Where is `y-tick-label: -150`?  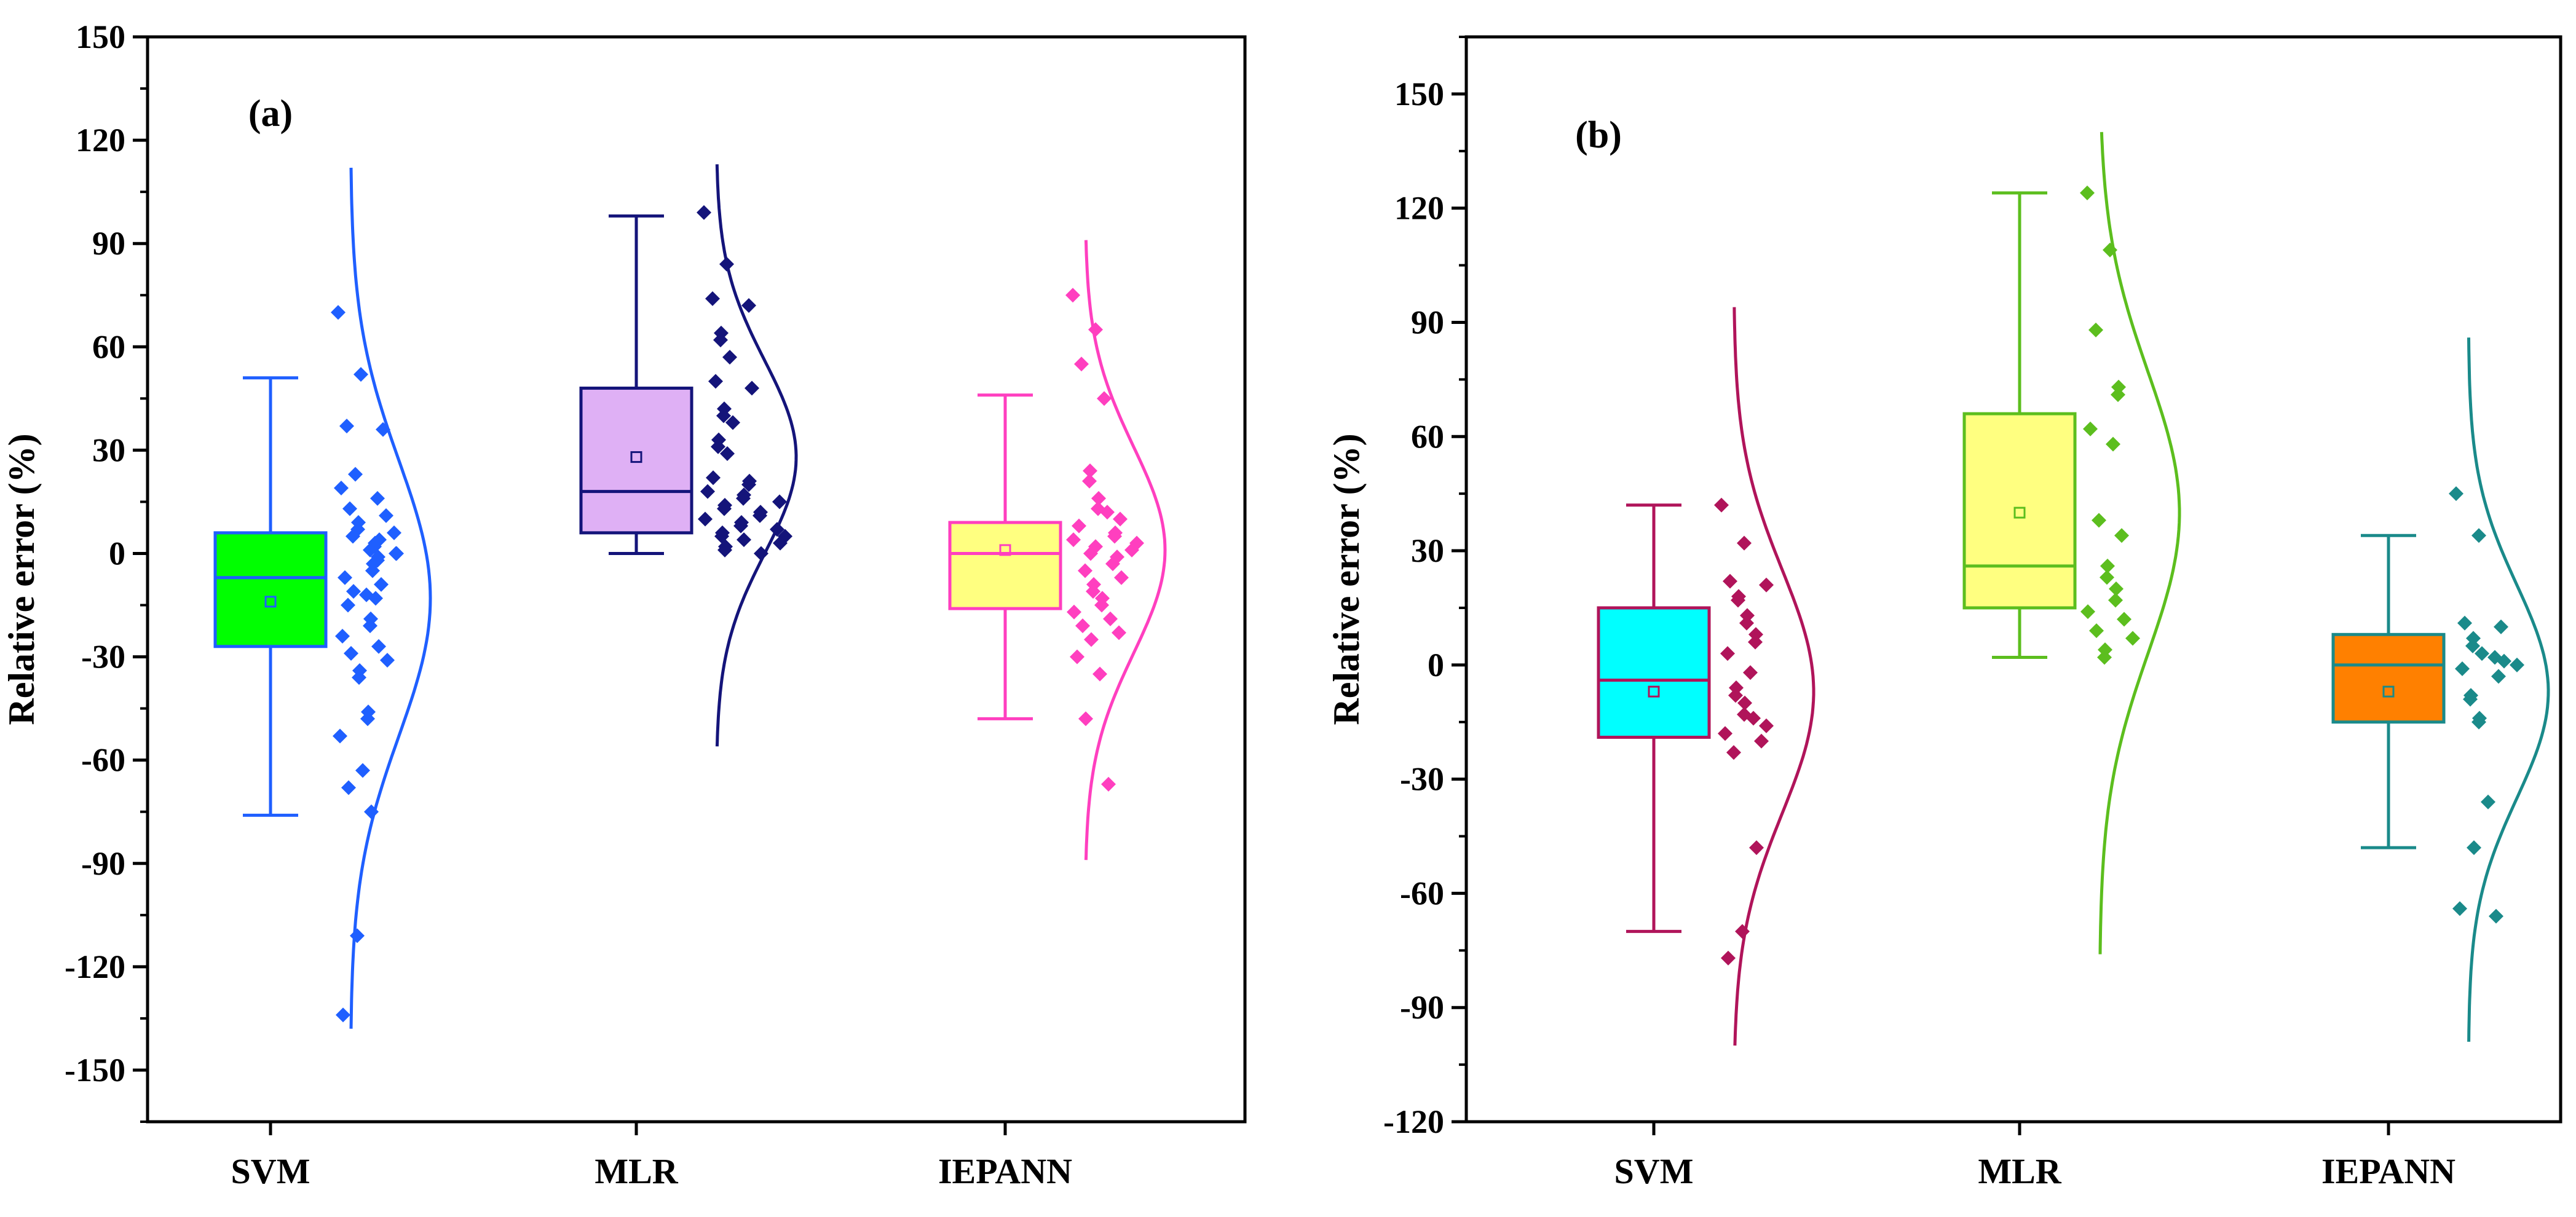 y-tick-label: -150 is located at coordinates (95, 1070).